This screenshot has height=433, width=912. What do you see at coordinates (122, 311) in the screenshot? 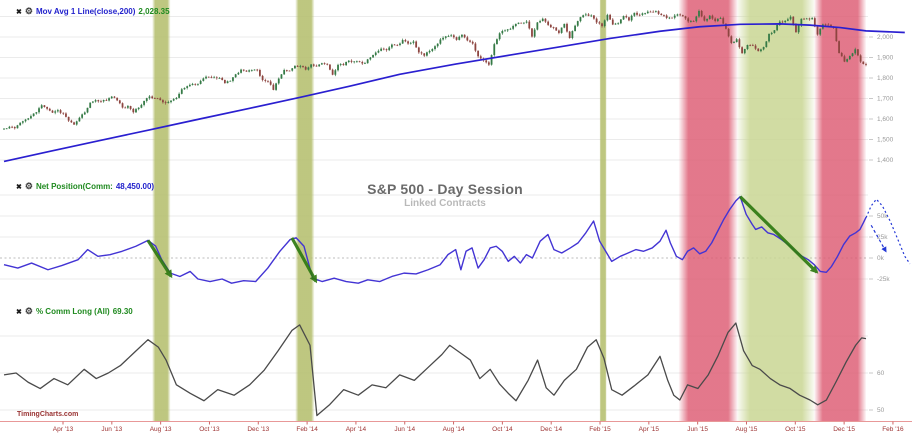
I see `series-value-pct-comm-long: 69.30` at bounding box center [122, 311].